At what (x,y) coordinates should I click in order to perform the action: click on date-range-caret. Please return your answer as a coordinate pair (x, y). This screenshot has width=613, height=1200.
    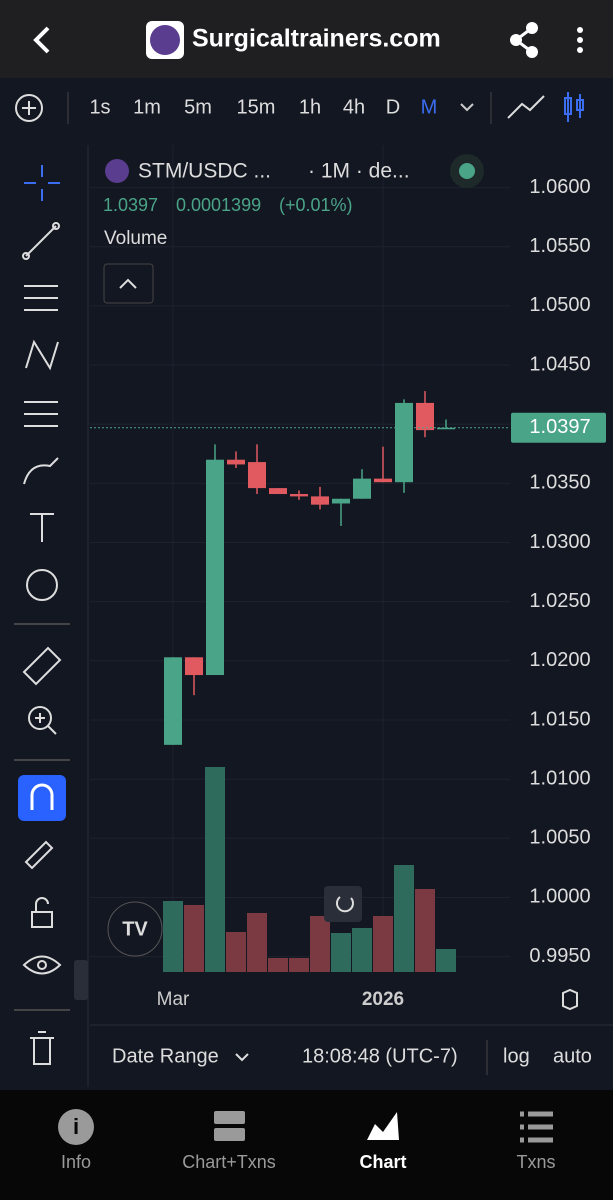
    Looking at the image, I should click on (242, 1057).